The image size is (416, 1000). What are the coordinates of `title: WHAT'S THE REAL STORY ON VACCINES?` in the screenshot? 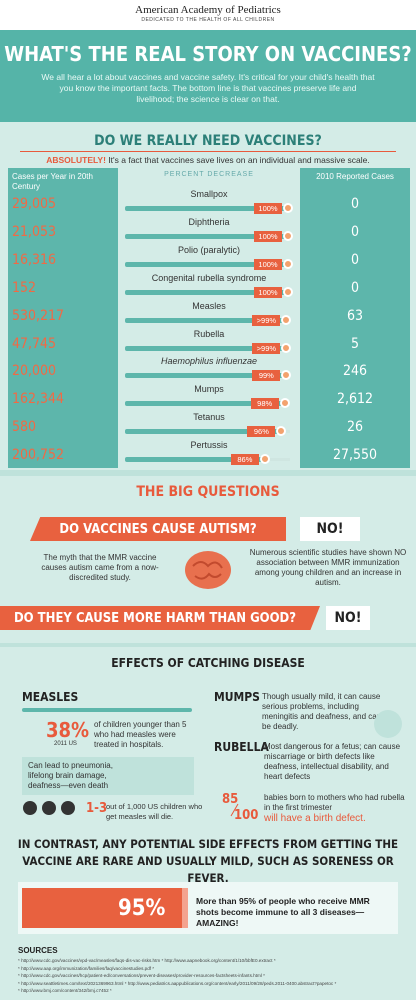 It's located at (208, 54).